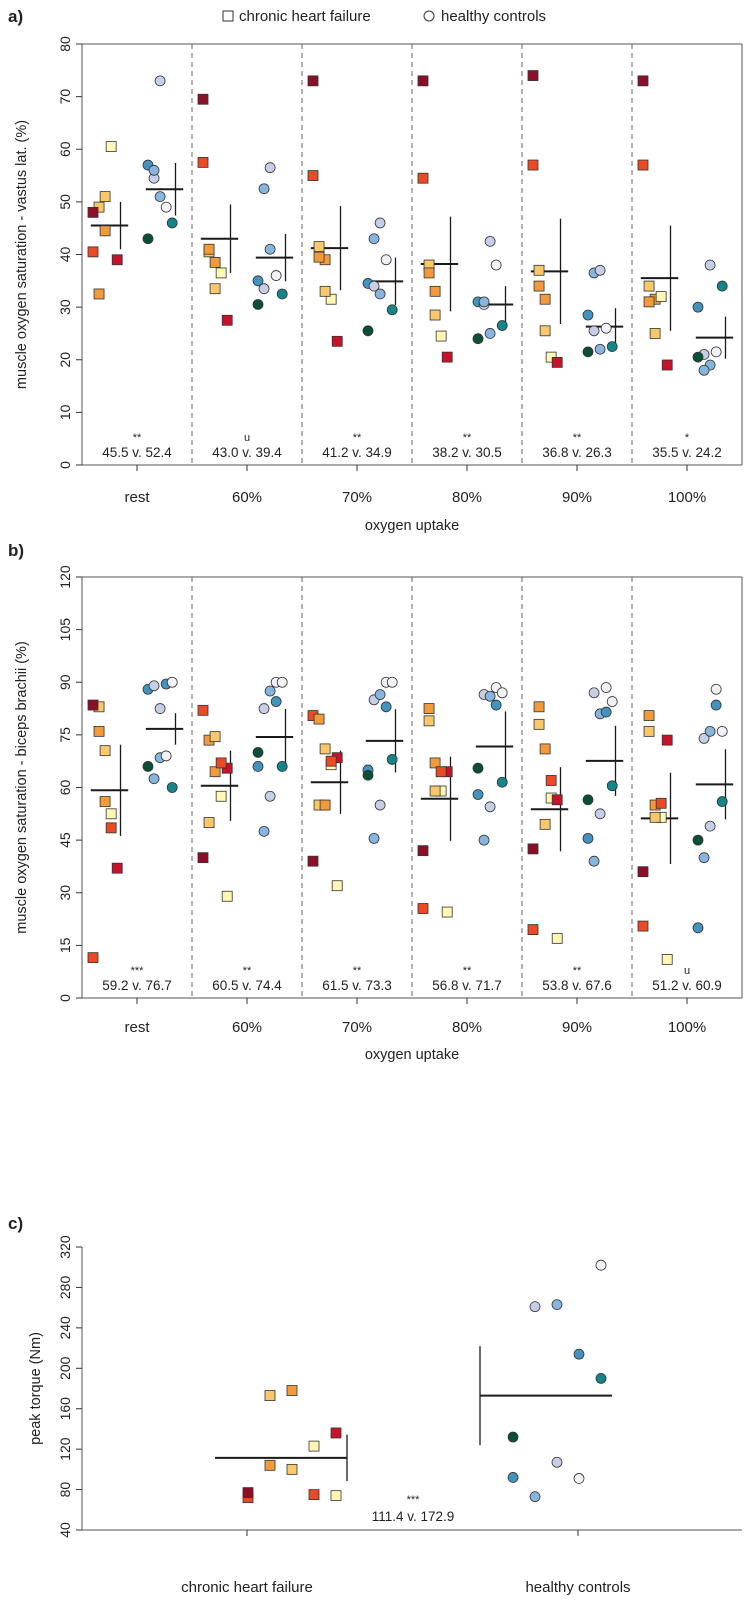 This screenshot has height=1604, width=754. Describe the element at coordinates (384, 16) in the screenshot. I see `legend: chronic heart failure healthy controls` at that location.